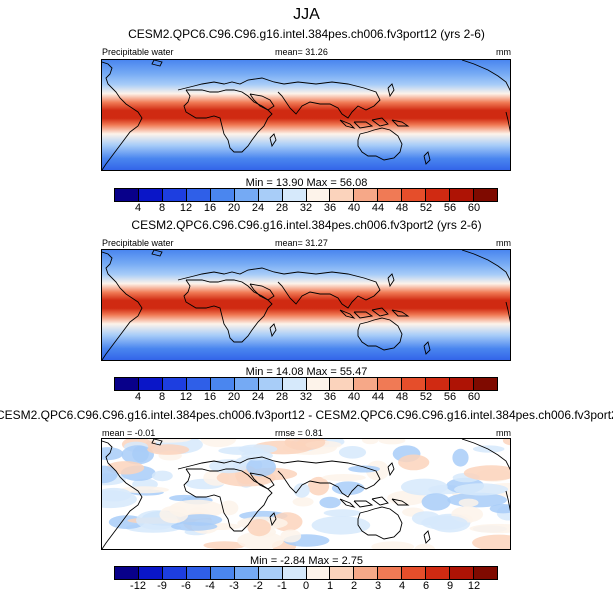  What do you see at coordinates (378, 586) in the screenshot?
I see `colorbar-tick-label: 3` at bounding box center [378, 586].